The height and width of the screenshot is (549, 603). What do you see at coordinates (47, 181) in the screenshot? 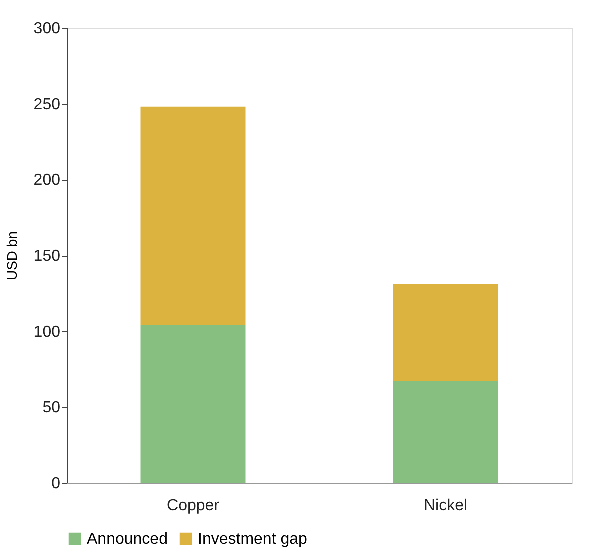
I see `y-tick-label: 200` at bounding box center [47, 181].